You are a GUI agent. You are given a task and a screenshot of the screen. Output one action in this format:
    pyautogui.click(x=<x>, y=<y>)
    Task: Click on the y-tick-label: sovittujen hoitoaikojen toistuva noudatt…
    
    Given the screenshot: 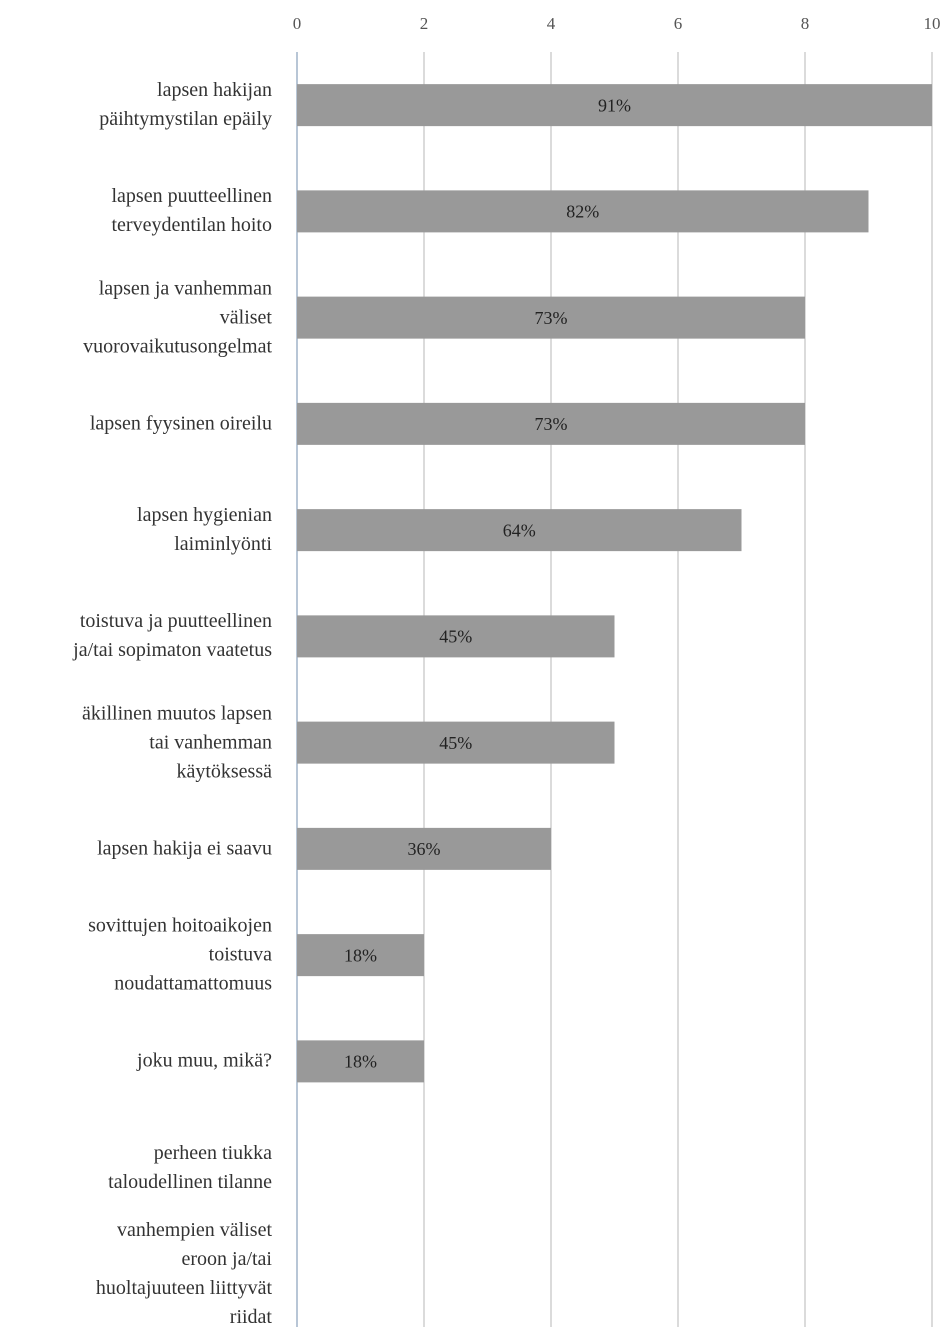 What is the action you would take?
    pyautogui.click(x=180, y=954)
    